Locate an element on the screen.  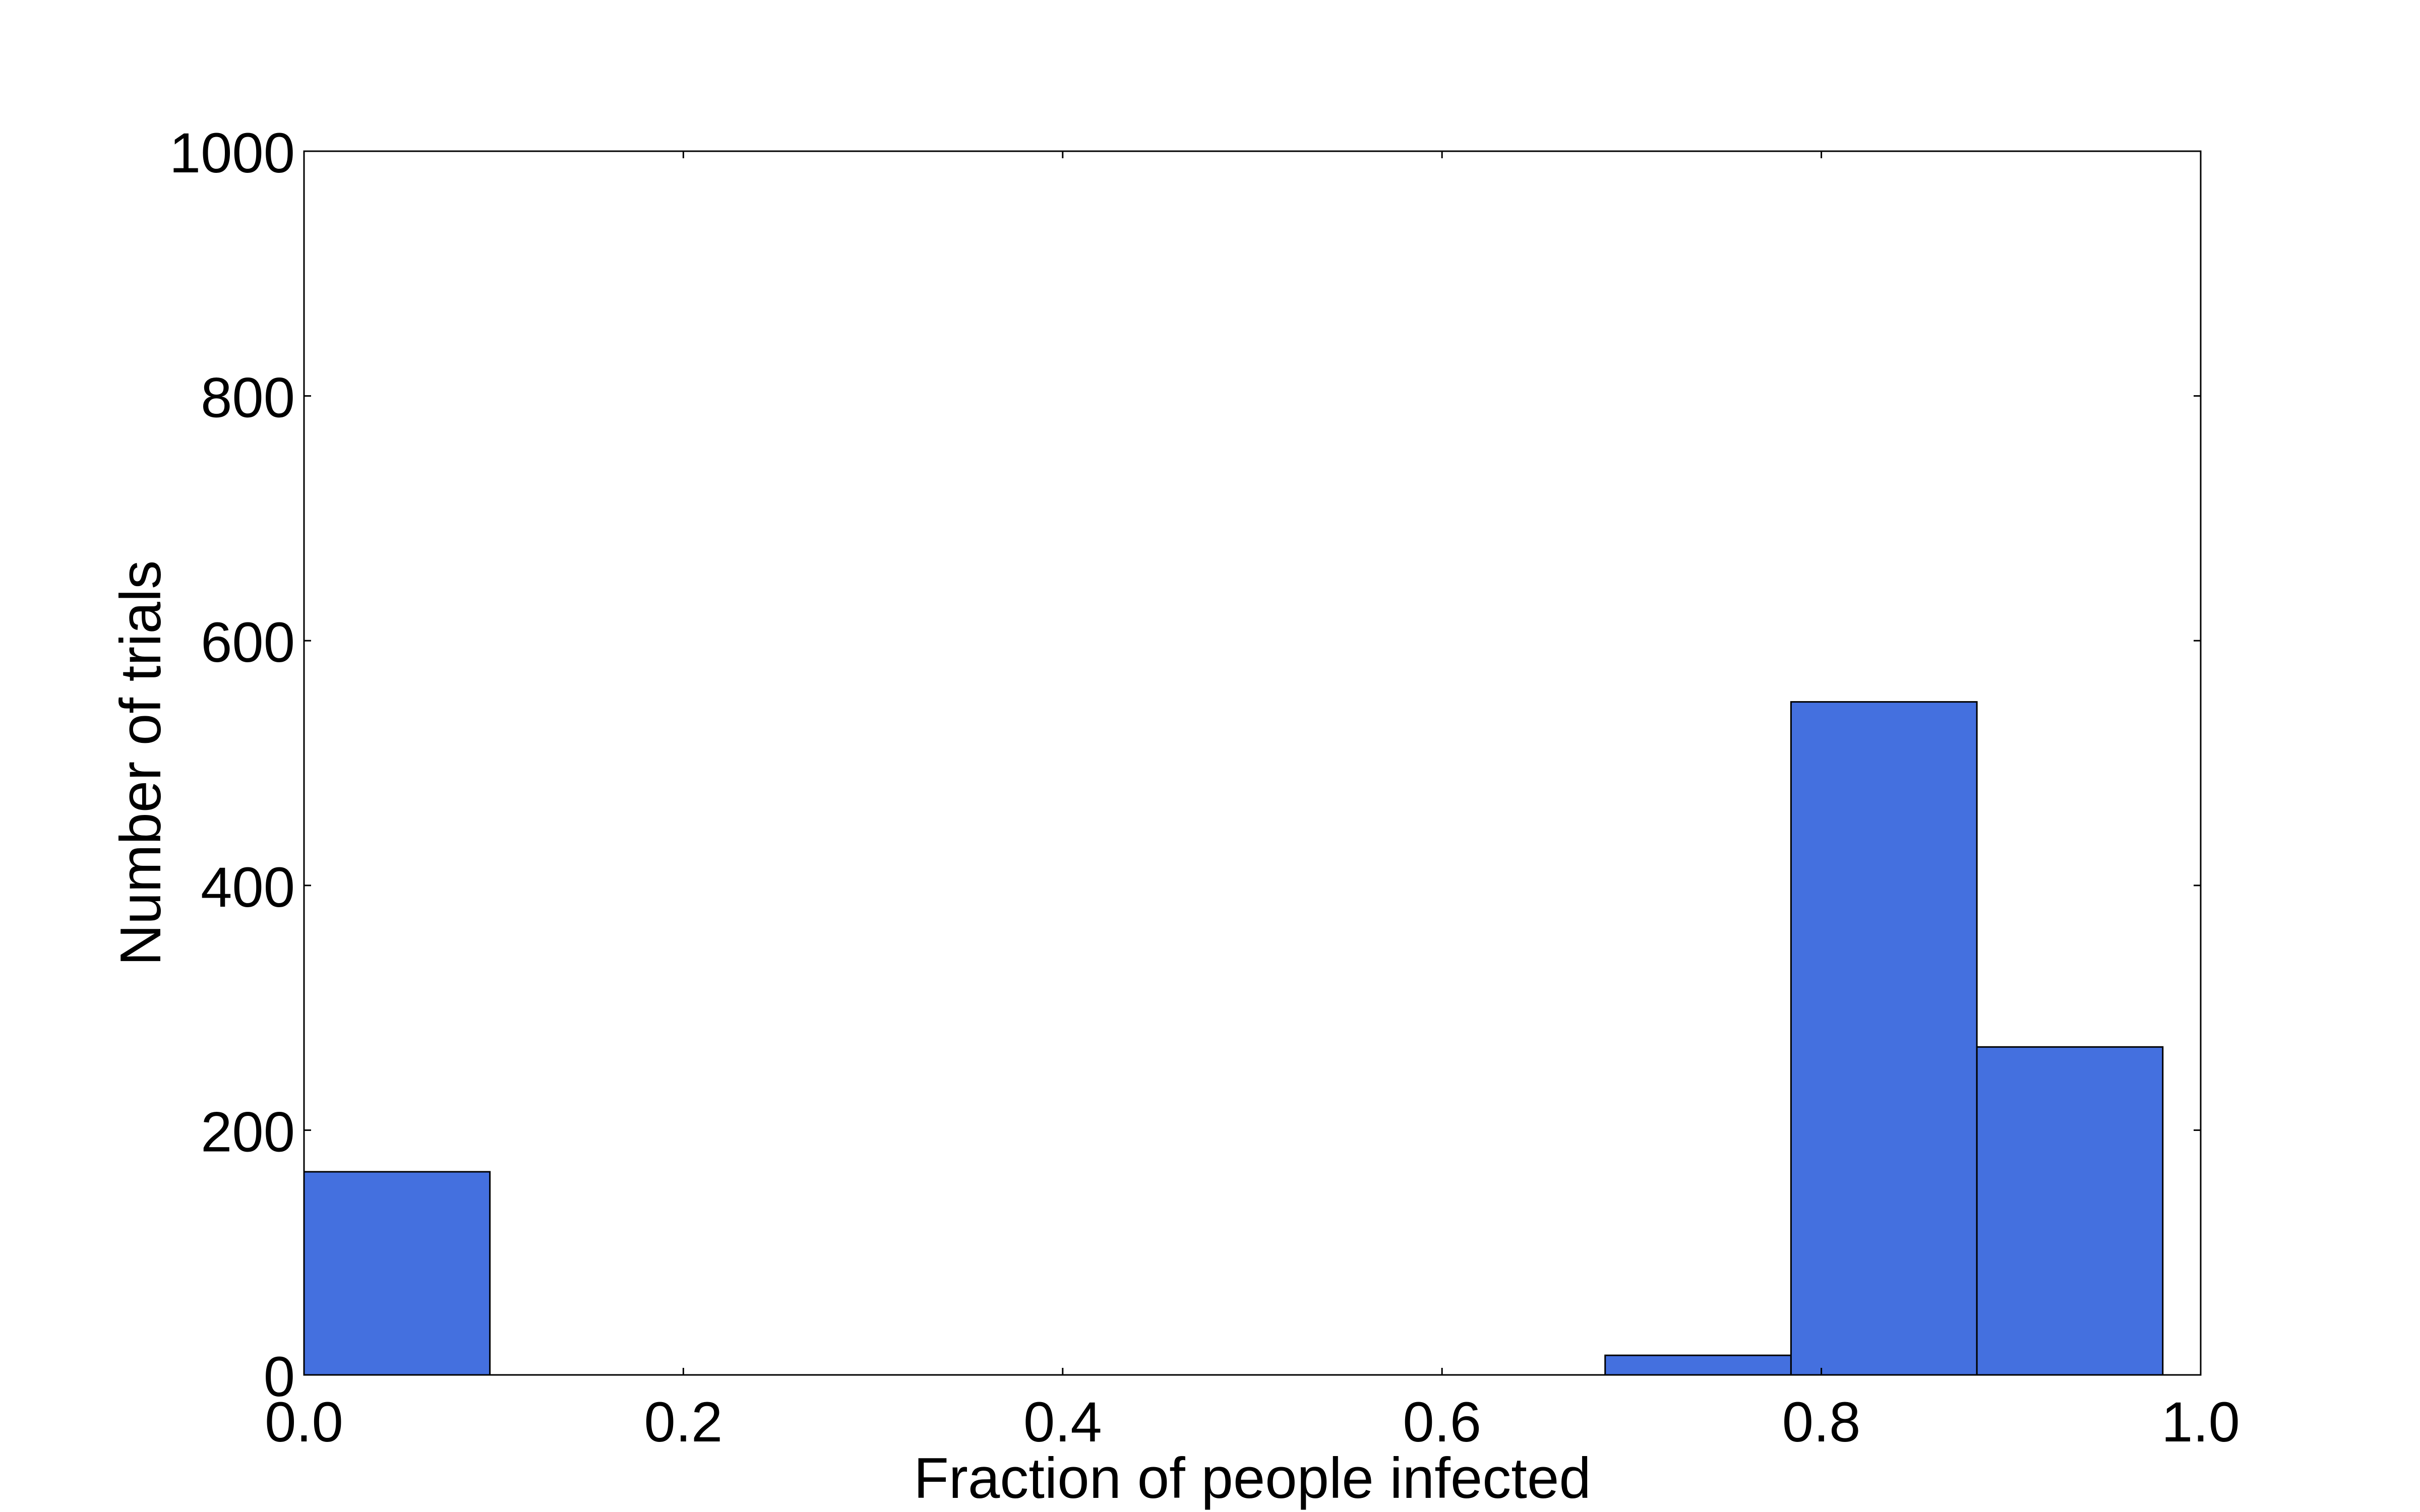
x-axis-title: Fraction of people infected is located at coordinates (1252, 1478).